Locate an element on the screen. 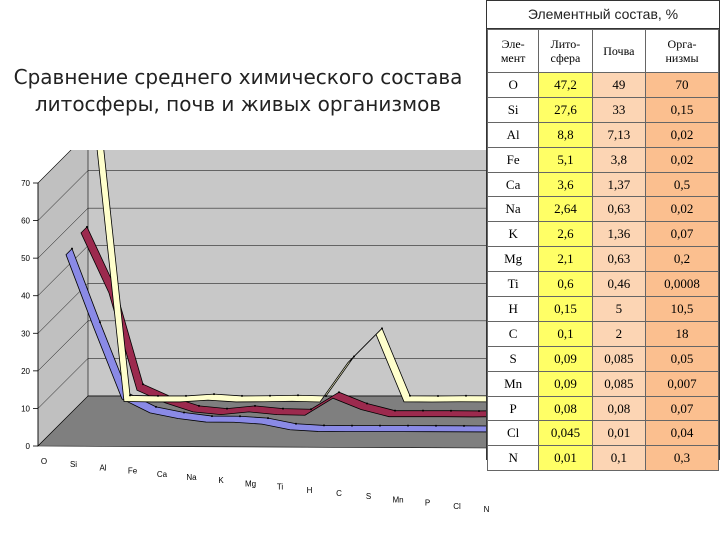  x-tick-label: Ti is located at coordinates (280, 487).